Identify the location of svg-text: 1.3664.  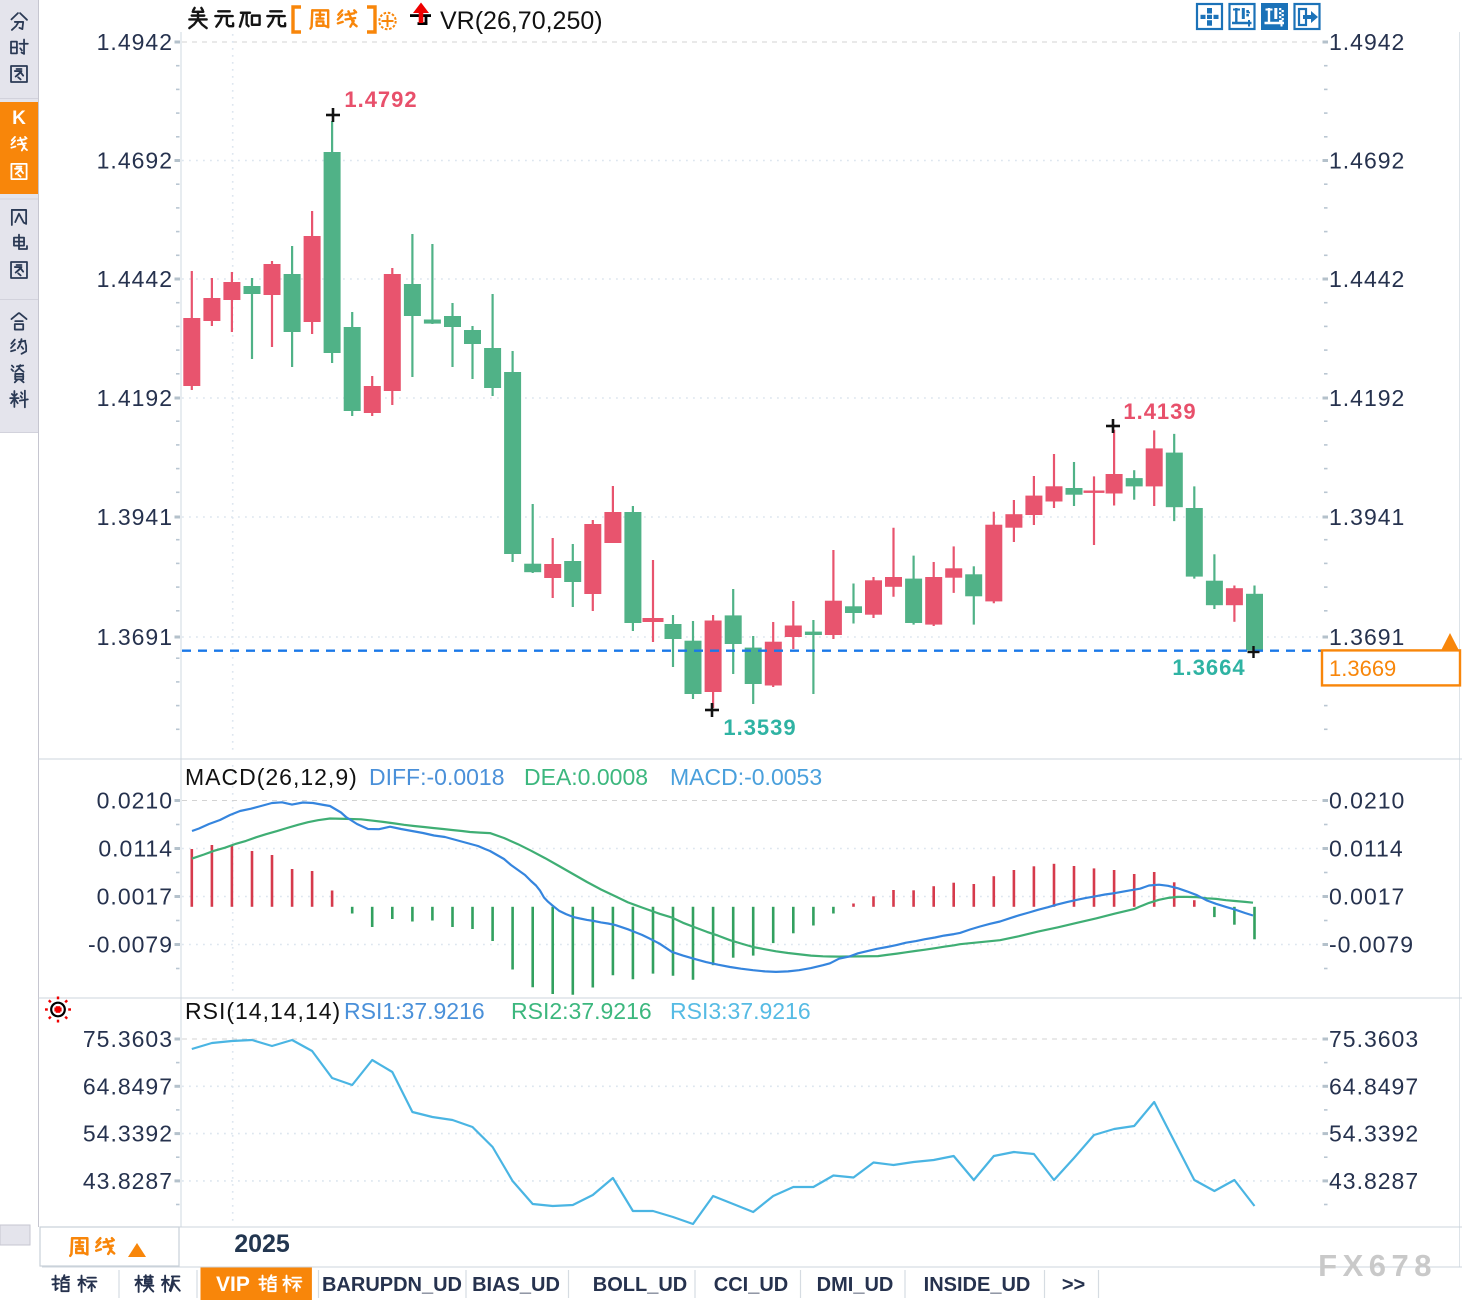
(1208, 667).